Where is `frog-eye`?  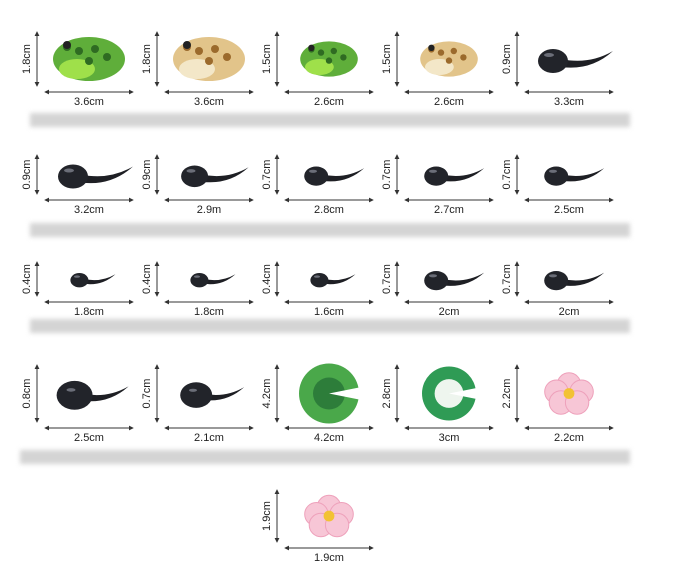 frog-eye is located at coordinates (431, 47).